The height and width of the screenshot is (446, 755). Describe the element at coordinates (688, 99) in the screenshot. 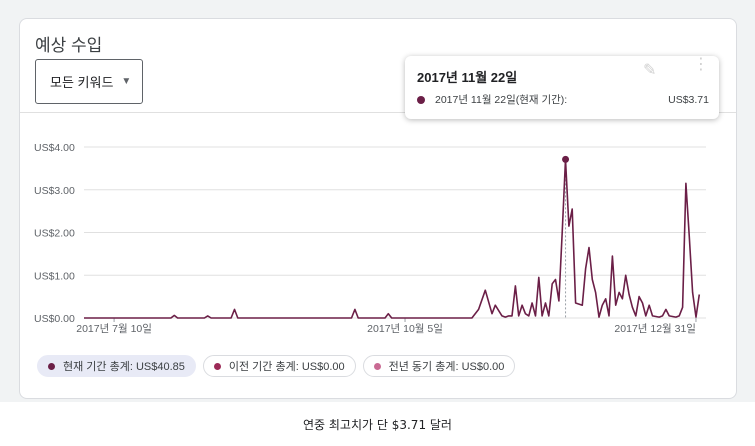

I see `tooltip-row-value: US$3.71` at that location.